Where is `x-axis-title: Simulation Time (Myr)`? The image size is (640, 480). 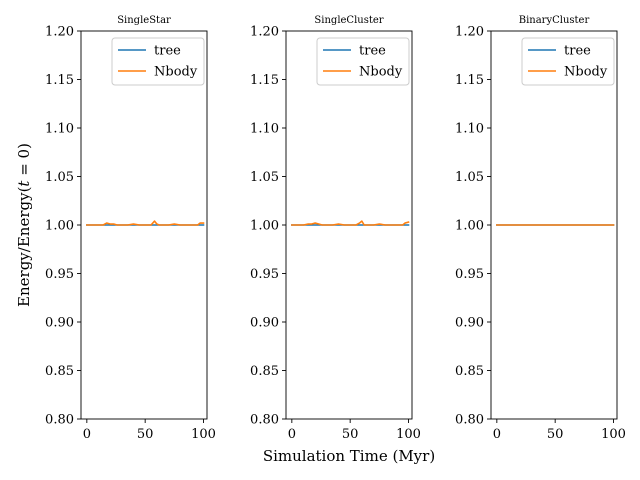 x-axis-title: Simulation Time (Myr) is located at coordinates (349, 456).